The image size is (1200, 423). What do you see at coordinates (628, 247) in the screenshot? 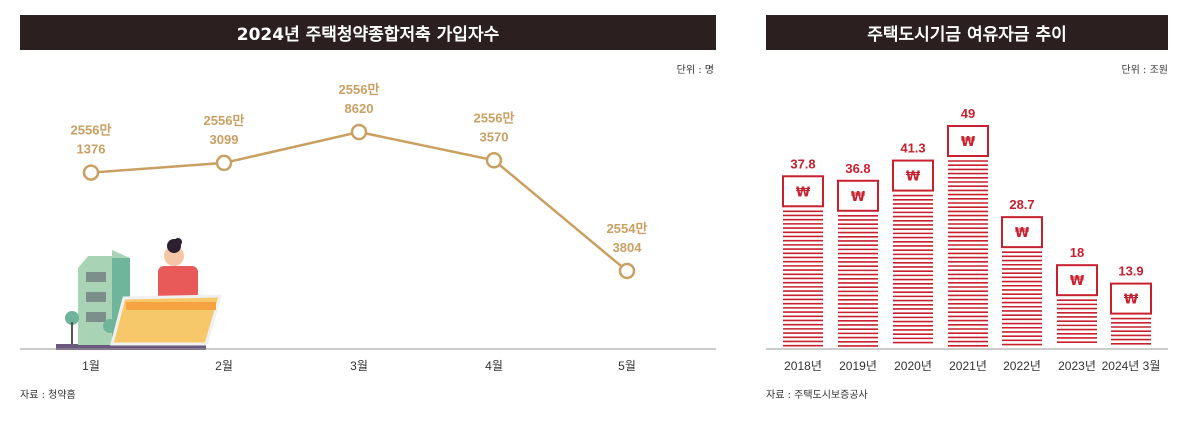
I see `point-label-bottom: 3804` at bounding box center [628, 247].